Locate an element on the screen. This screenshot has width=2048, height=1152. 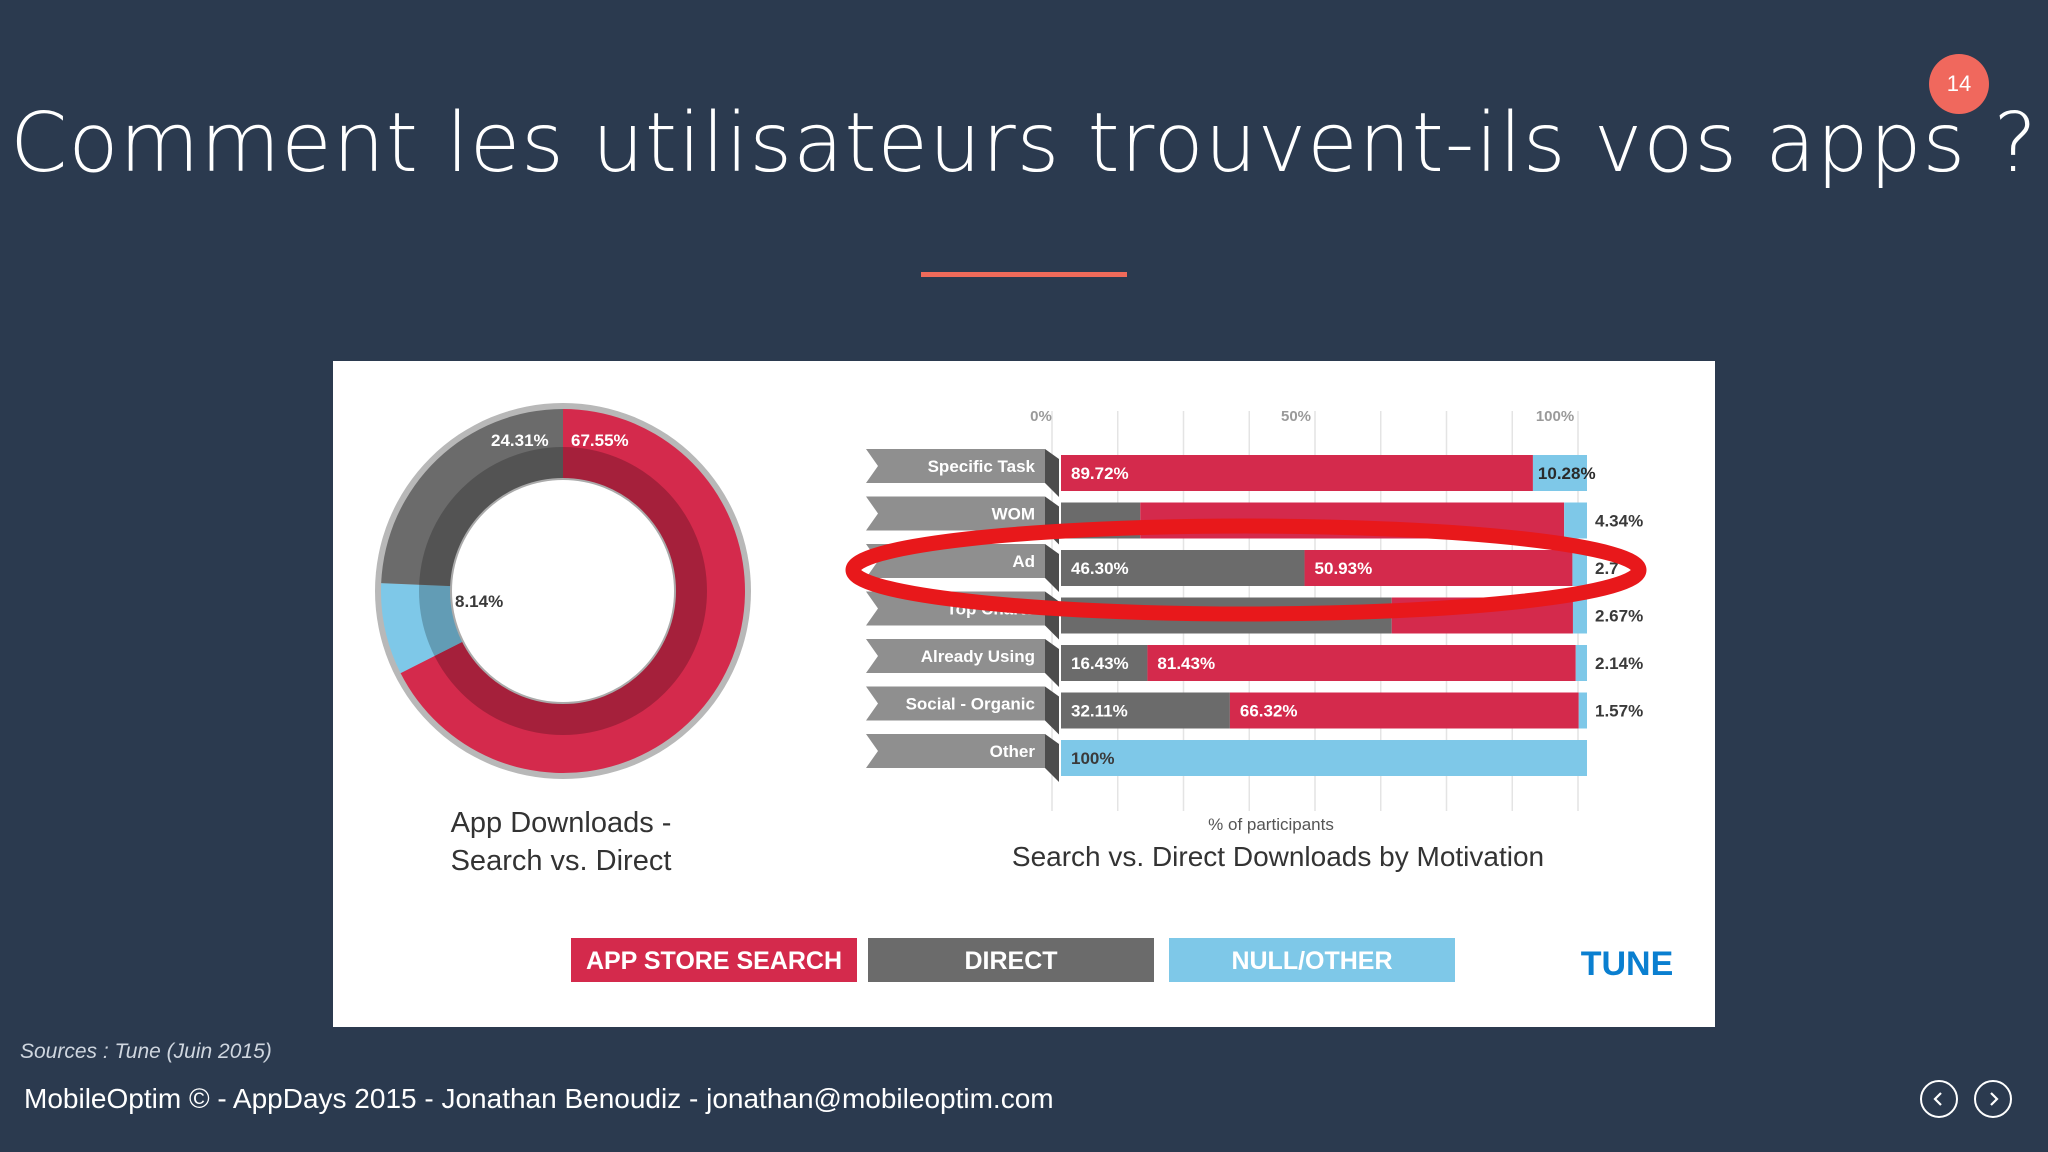
bar-value-label: 32.11% is located at coordinates (1099, 711).